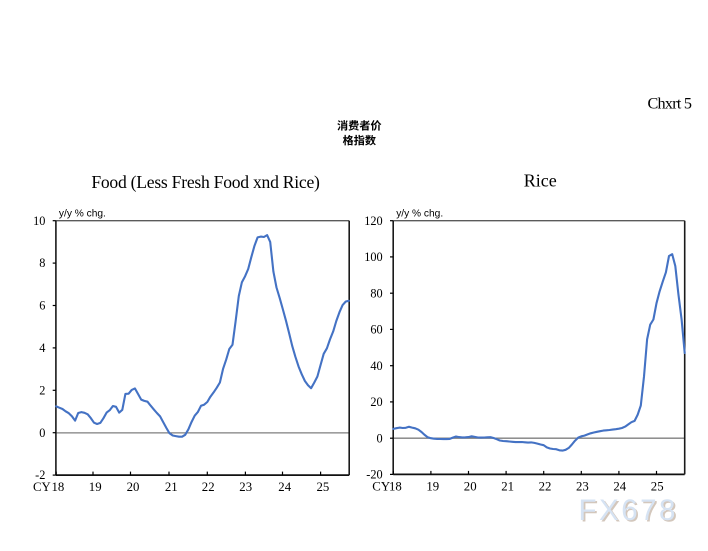  I want to click on svg-text: 10, so click(39, 221).